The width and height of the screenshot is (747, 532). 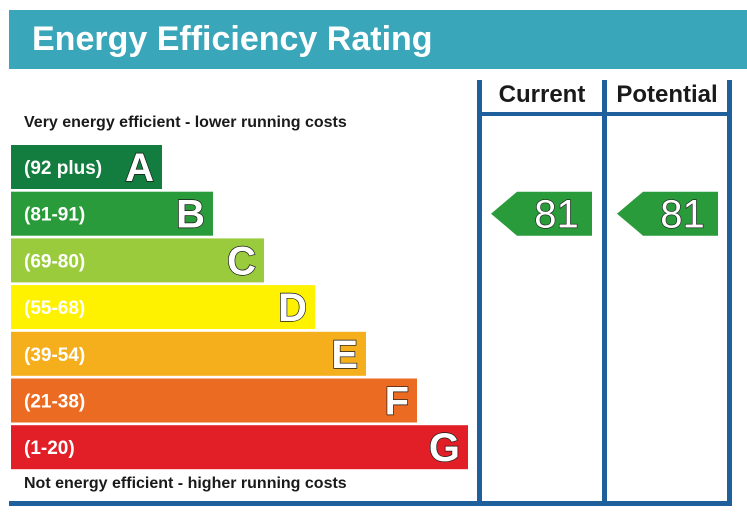 I want to click on band-bar-b, so click(x=112, y=213).